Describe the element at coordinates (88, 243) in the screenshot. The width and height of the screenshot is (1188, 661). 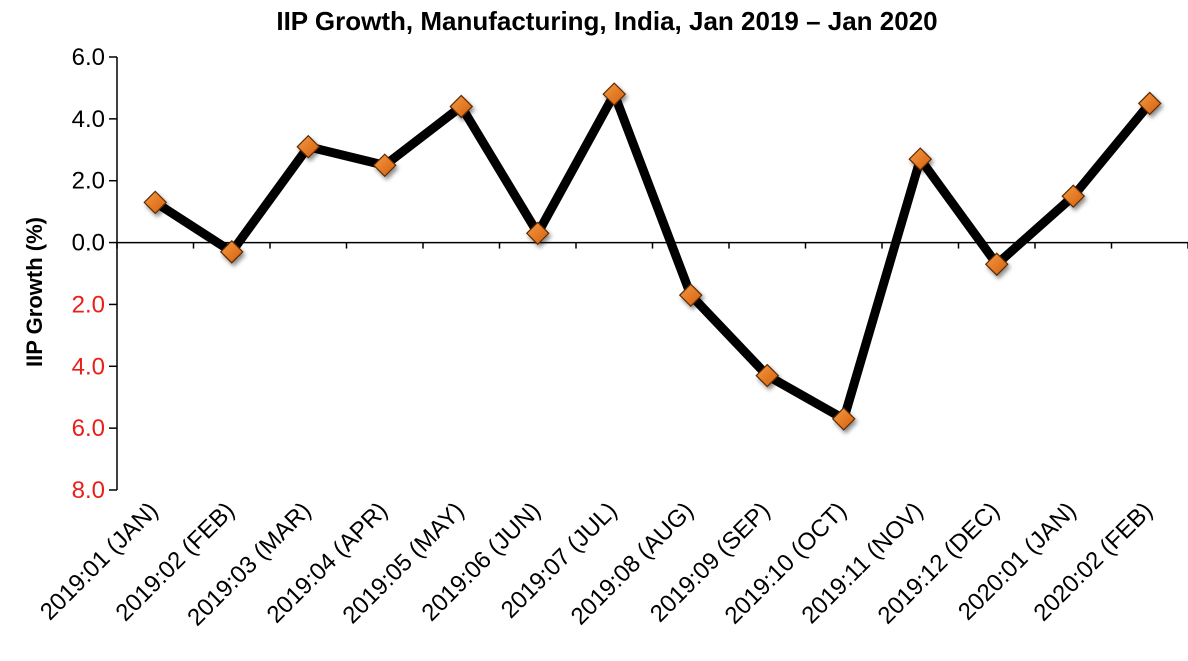
I see `y-tick-label: 0.0` at that location.